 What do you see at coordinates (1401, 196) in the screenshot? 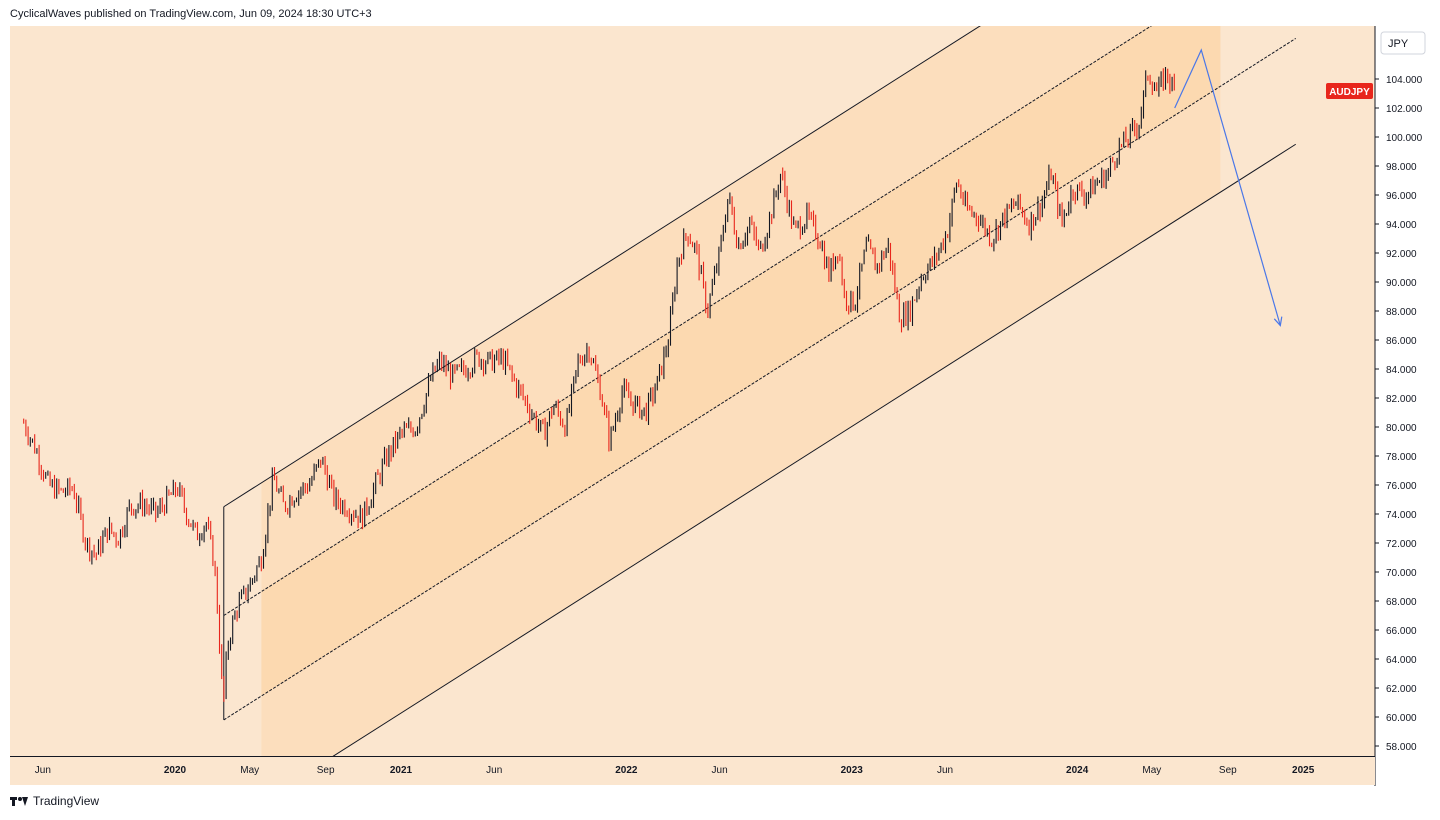
I see `price-tick-label: 96.000` at bounding box center [1401, 196].